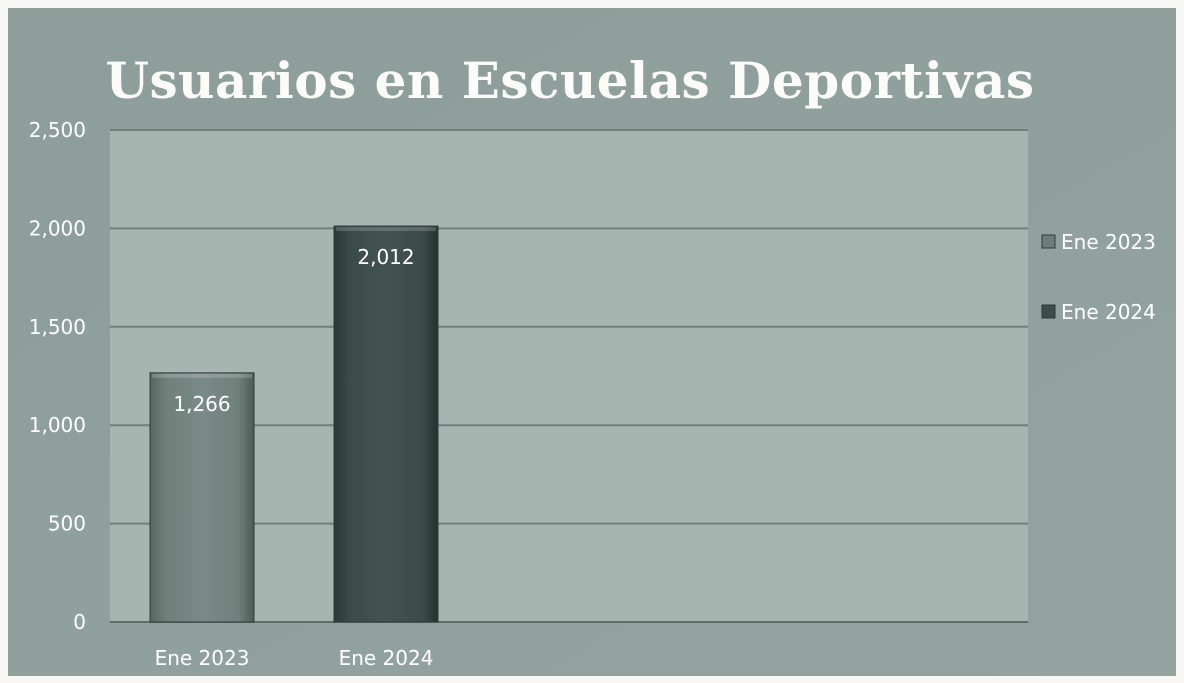 Image resolution: width=1184 pixels, height=683 pixels. What do you see at coordinates (202, 497) in the screenshot?
I see `bar-ene-2023` at bounding box center [202, 497].